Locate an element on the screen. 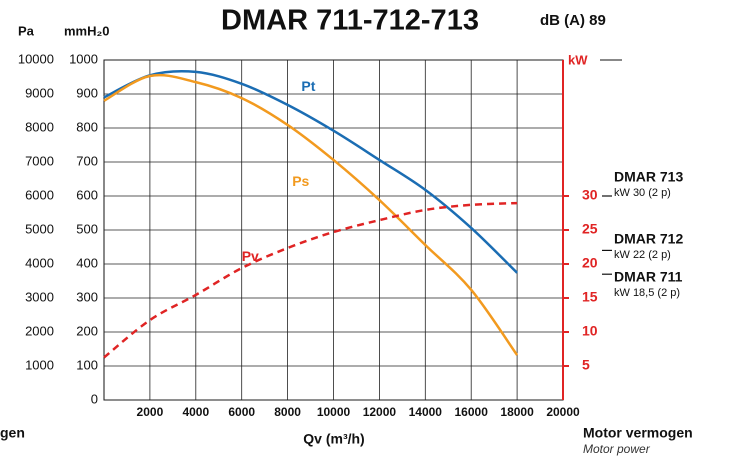  y-tick-label: 300 is located at coordinates (87, 296).